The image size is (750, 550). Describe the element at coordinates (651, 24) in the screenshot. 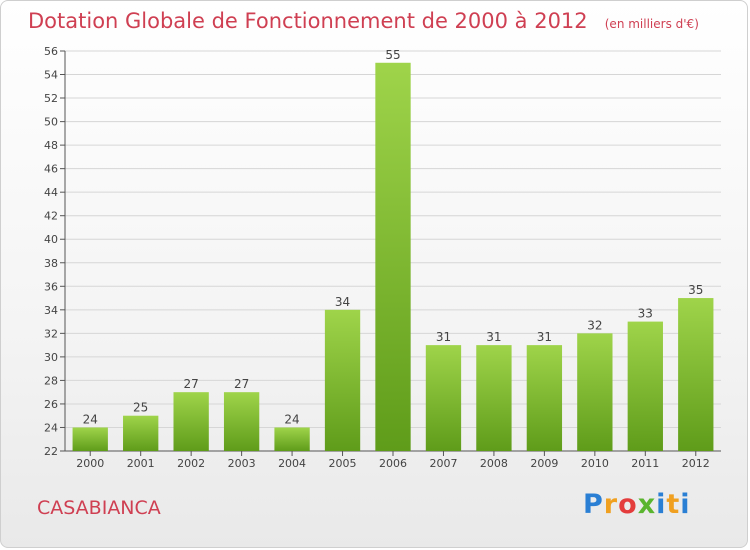

I see `chart-subtitle: (en milliers d'€)` at that location.